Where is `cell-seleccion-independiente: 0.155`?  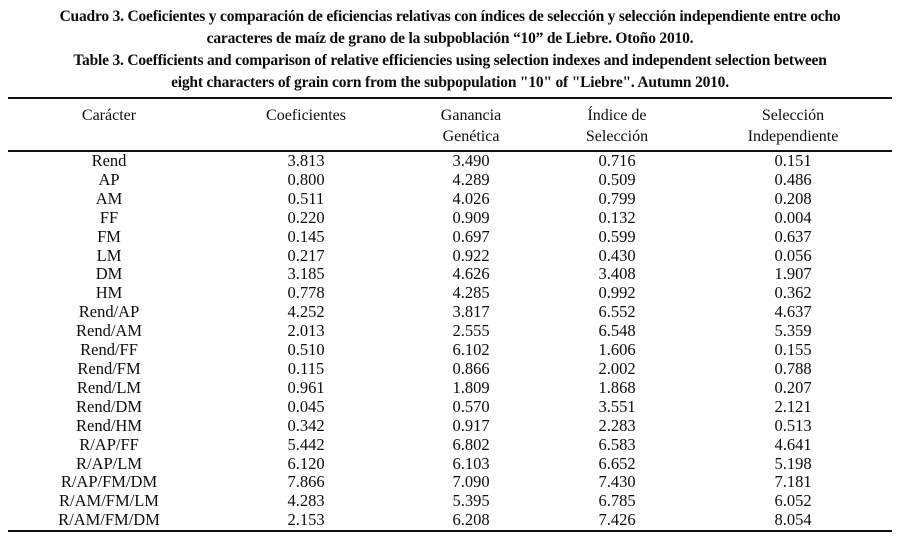
cell-seleccion-independiente: 0.155 is located at coordinates (793, 350).